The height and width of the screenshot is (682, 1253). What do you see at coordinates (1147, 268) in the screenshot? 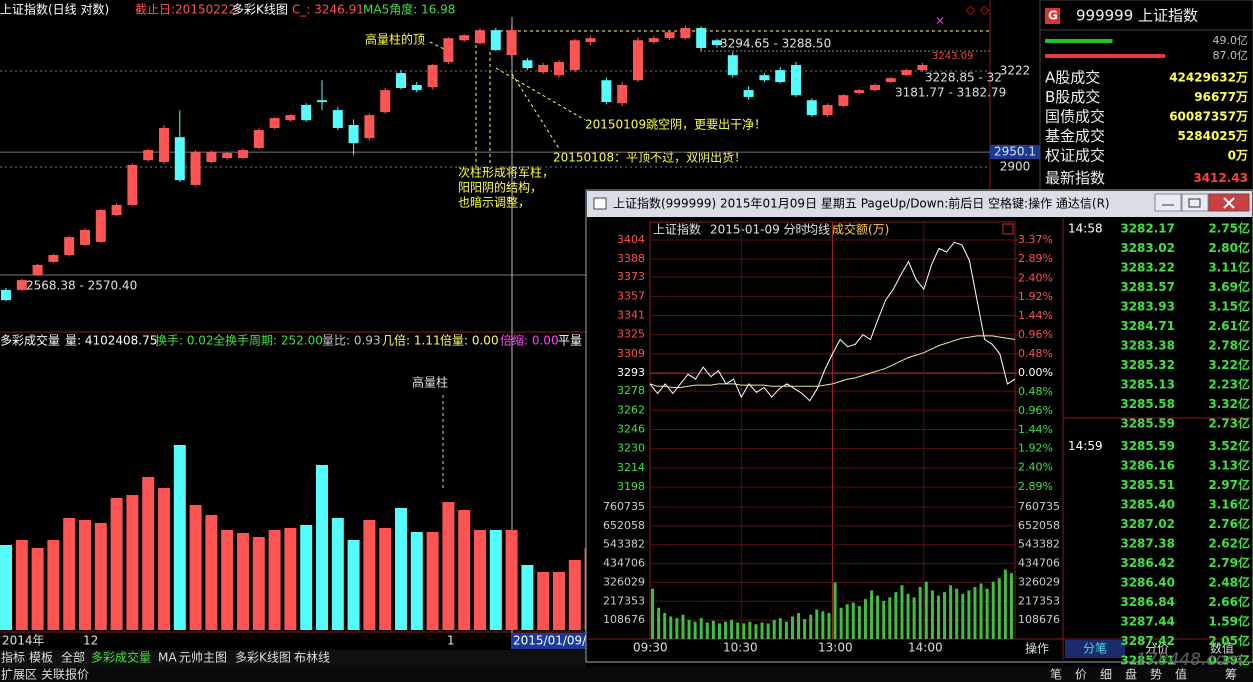
I see `tick-price: 3283.22` at bounding box center [1147, 268].